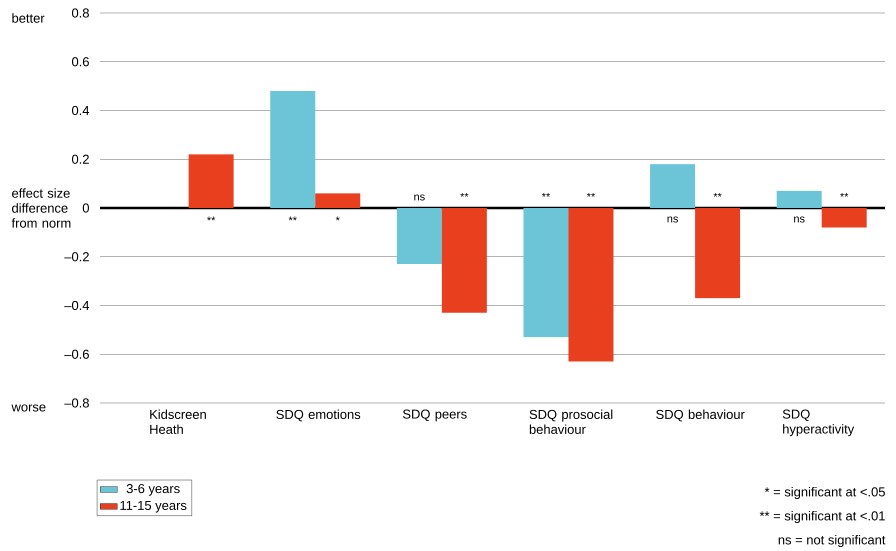 The height and width of the screenshot is (551, 896). Describe the element at coordinates (76, 257) in the screenshot. I see `y-tick-label: –0.2` at that location.